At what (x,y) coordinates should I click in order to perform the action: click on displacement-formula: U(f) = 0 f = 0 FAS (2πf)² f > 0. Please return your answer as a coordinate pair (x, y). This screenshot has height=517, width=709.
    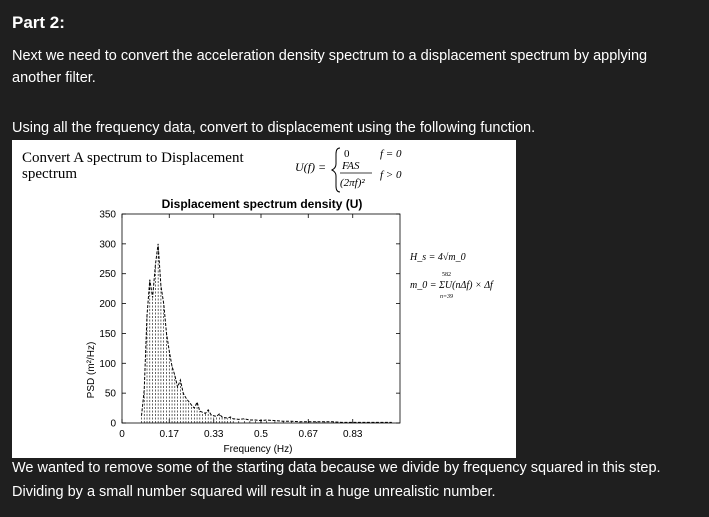
    Looking at the image, I should click on (348, 170).